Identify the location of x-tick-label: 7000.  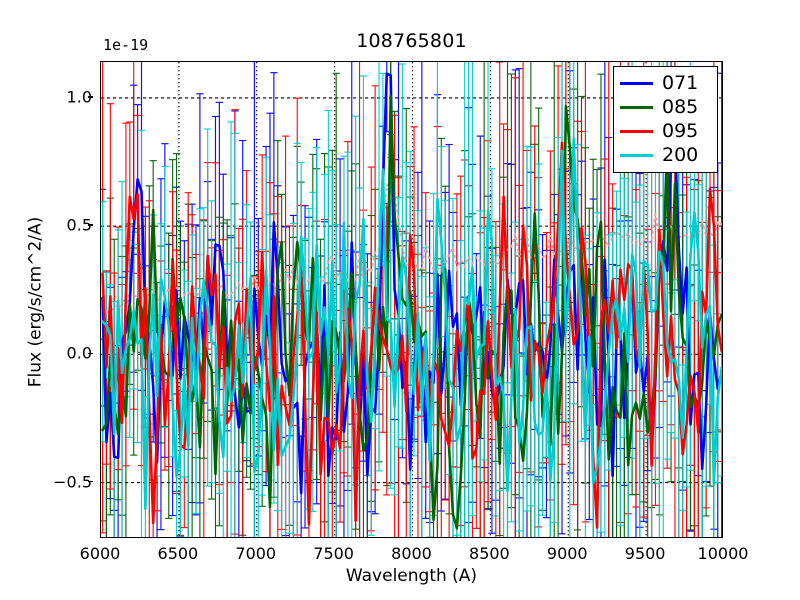
(256, 553).